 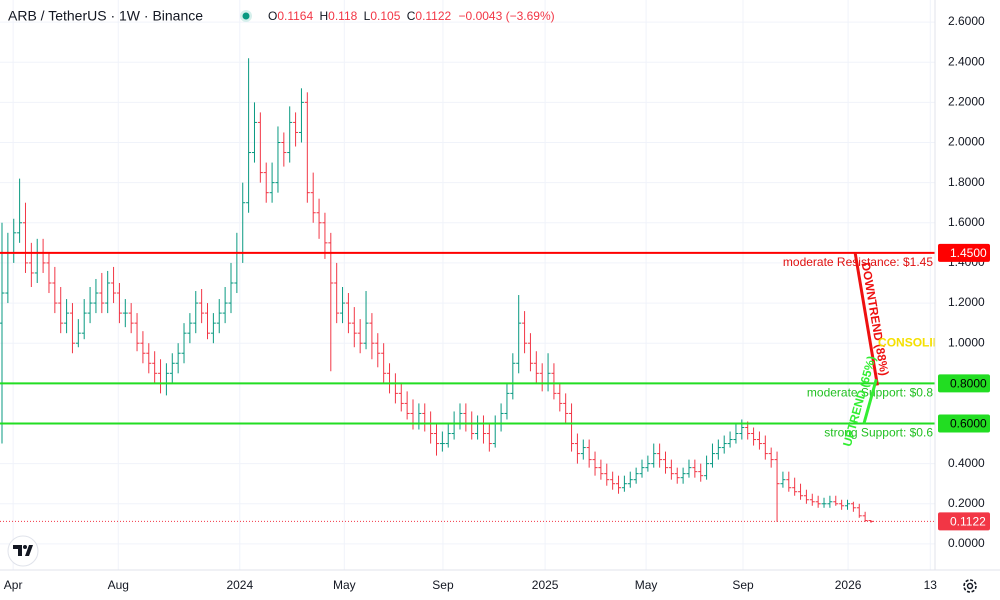 What do you see at coordinates (968, 522) in the screenshot?
I see `last-price-label: 0.1122` at bounding box center [968, 522].